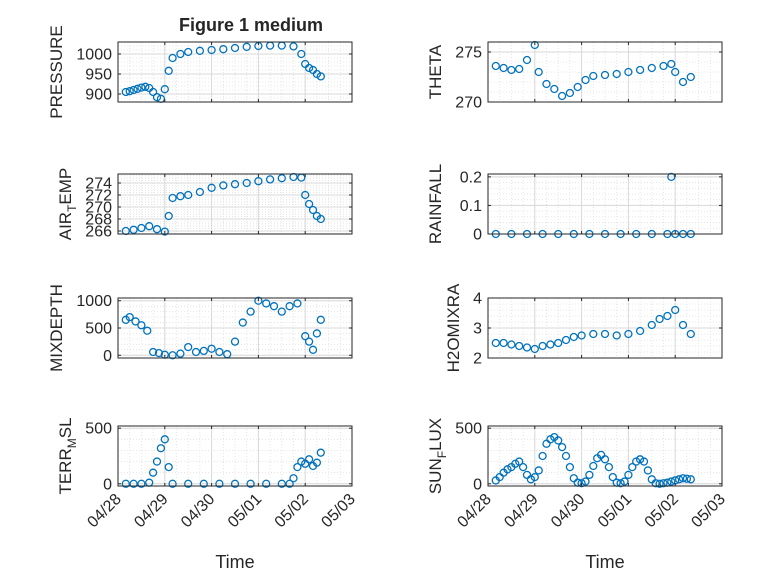 This screenshot has width=778, height=583. What do you see at coordinates (662, 511) in the screenshot?
I see `x-tick-label: 05/02` at bounding box center [662, 511].